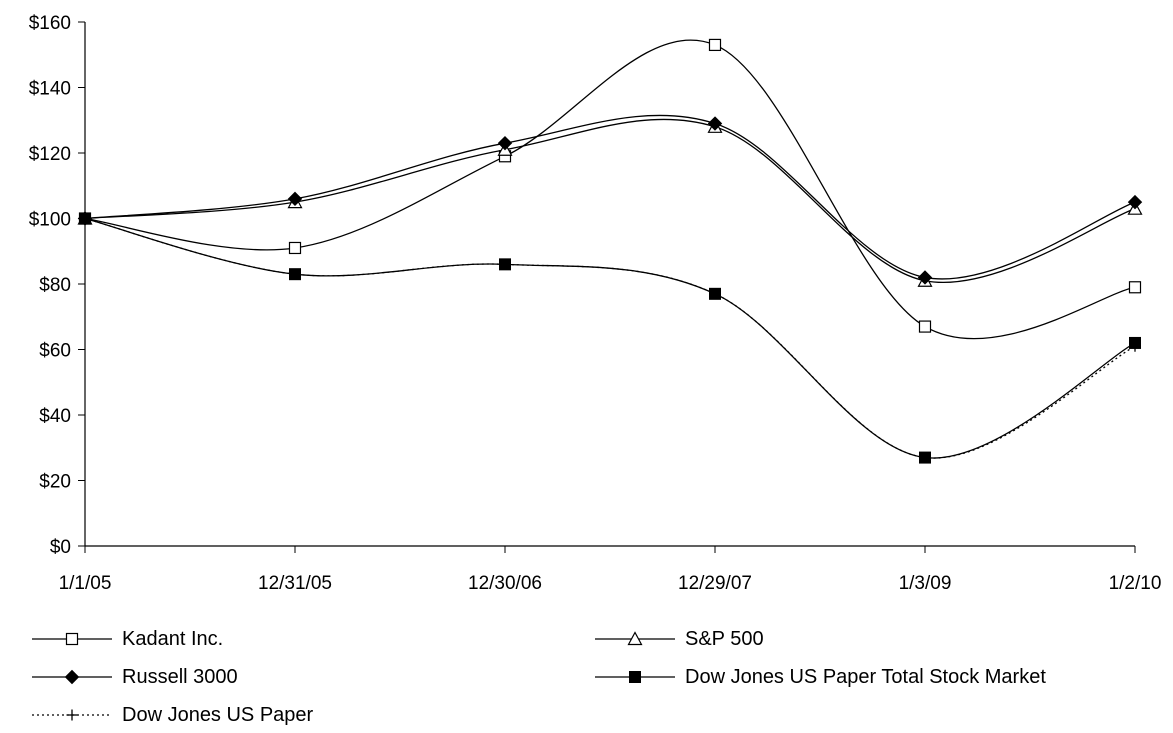  What do you see at coordinates (60, 547) in the screenshot?
I see `y-tick-label: $0` at bounding box center [60, 547].